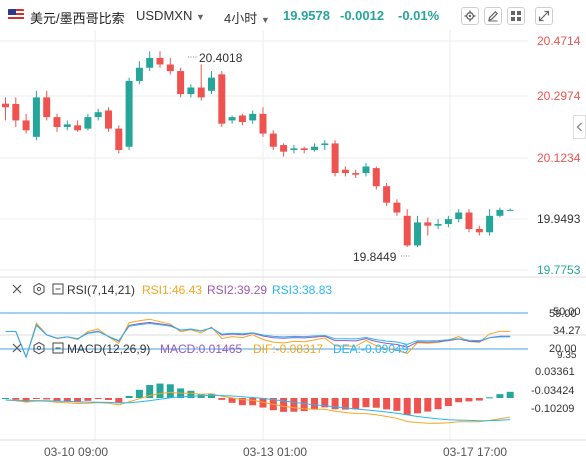  Describe the element at coordinates (58, 348) in the screenshot. I see `macd-toggle-button` at that location.